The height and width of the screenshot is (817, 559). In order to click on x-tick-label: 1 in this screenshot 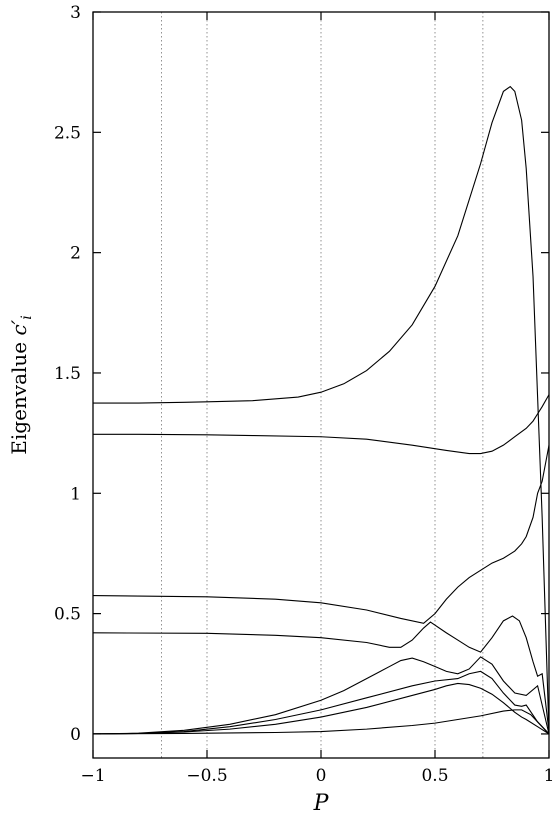, I will do `click(549, 776)`.